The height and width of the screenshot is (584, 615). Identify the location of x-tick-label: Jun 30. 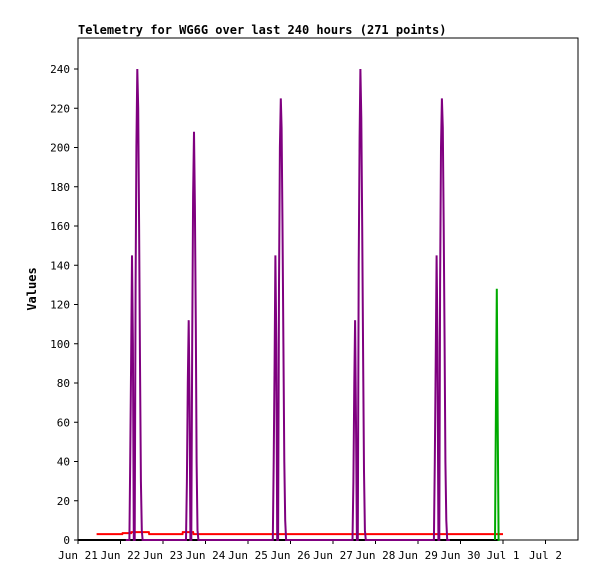
(461, 555).